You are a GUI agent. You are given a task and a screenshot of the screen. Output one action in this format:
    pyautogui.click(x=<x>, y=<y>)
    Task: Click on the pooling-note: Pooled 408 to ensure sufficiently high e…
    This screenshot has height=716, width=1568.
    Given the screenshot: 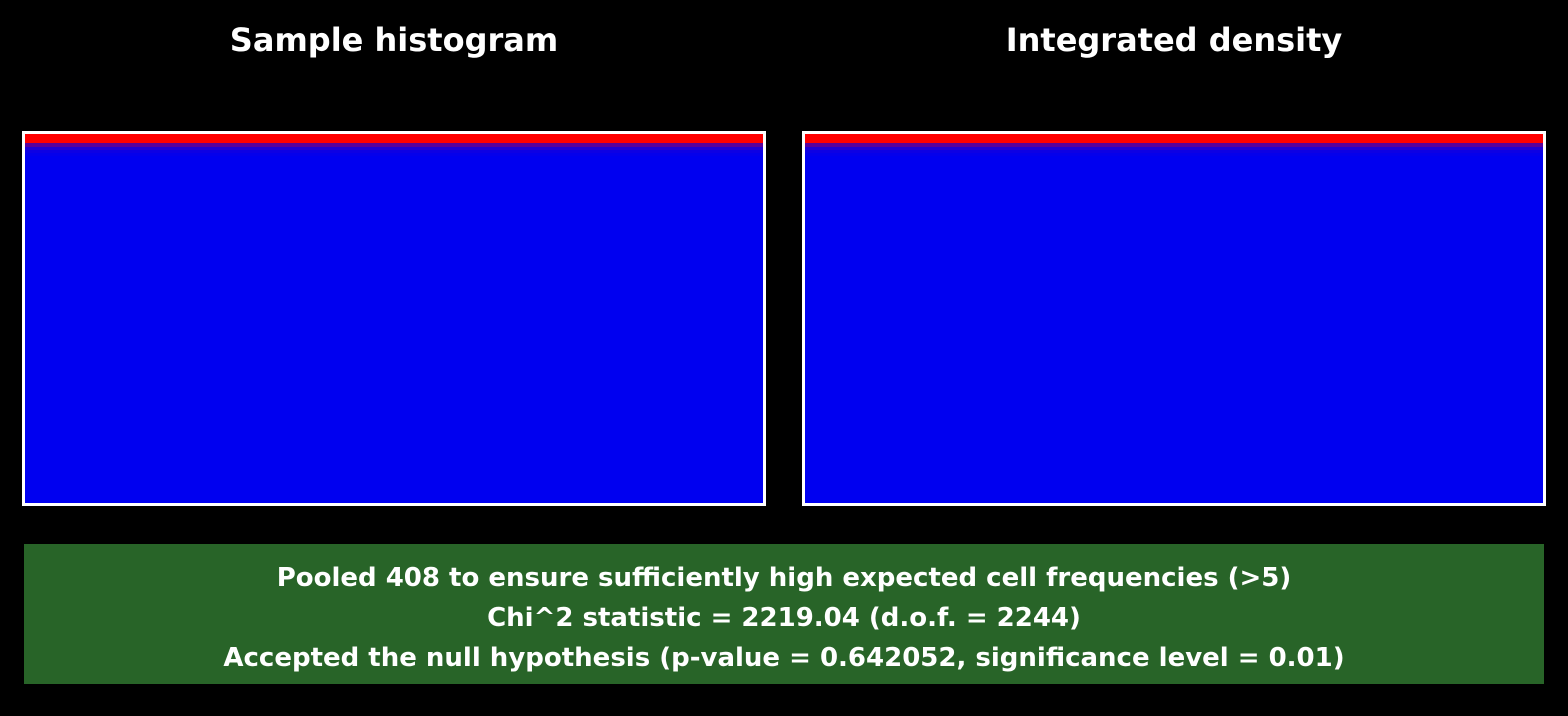 What is the action you would take?
    pyautogui.click(x=784, y=578)
    